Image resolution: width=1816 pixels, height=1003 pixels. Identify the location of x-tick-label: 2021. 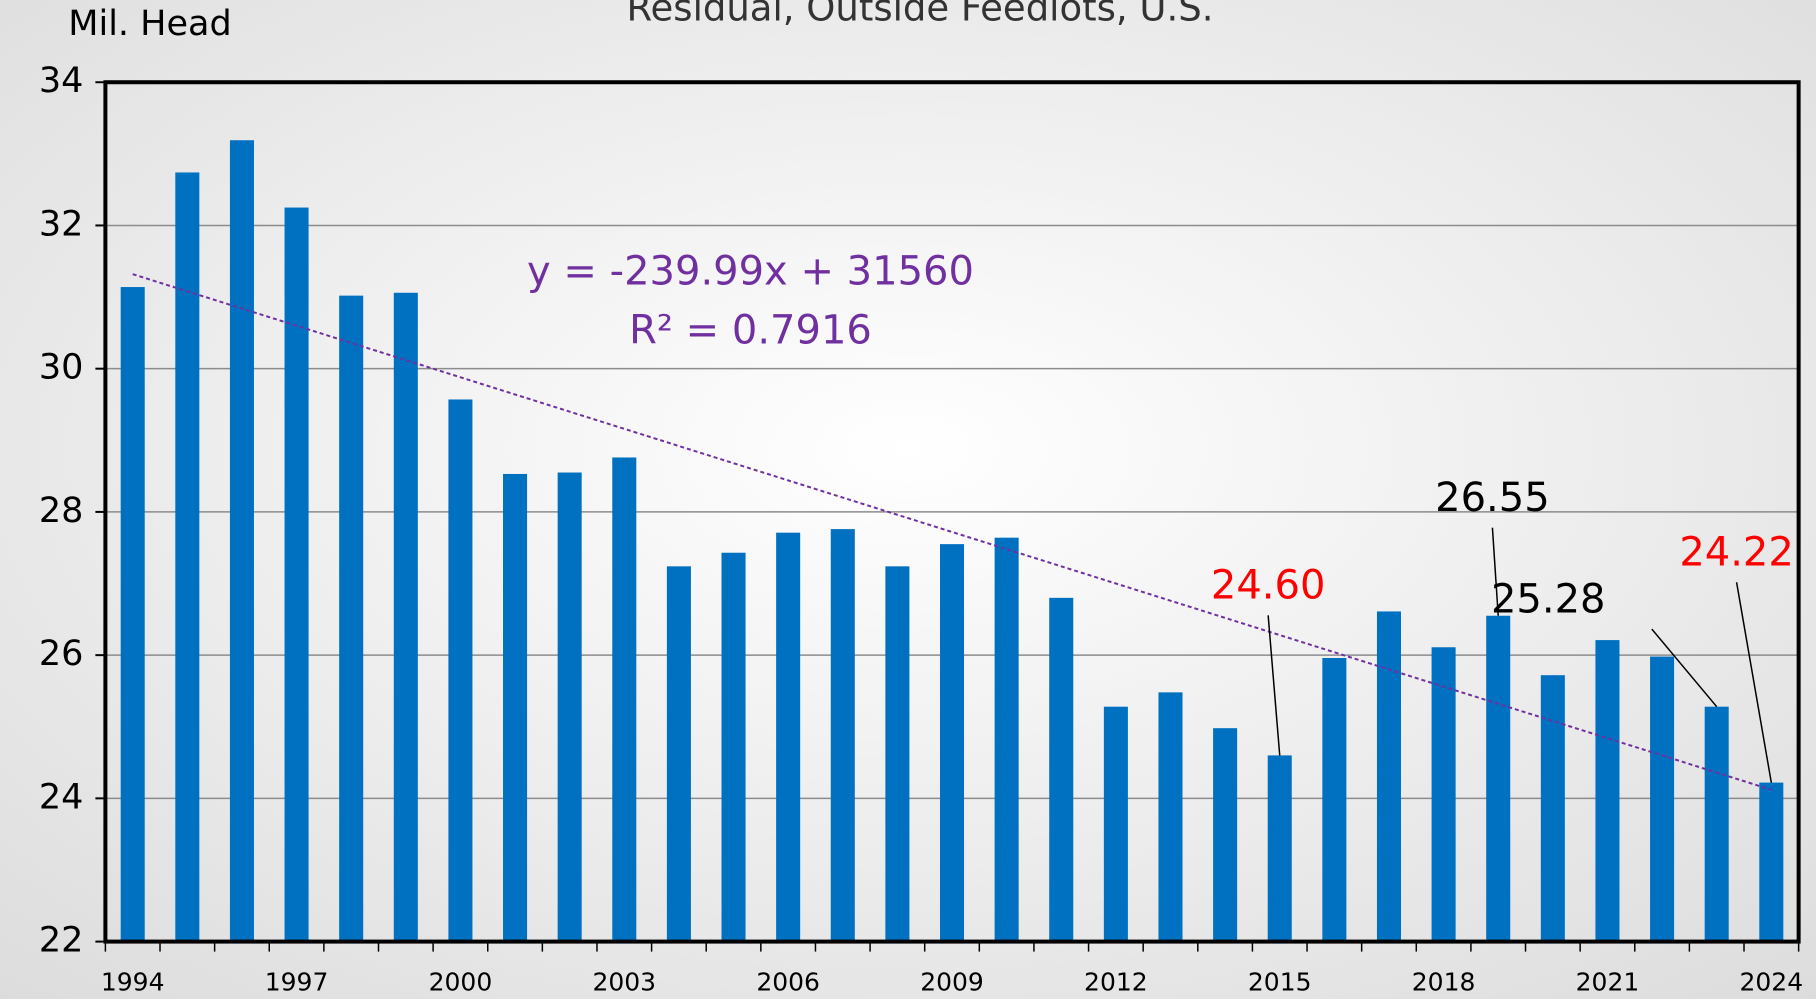
(1608, 982).